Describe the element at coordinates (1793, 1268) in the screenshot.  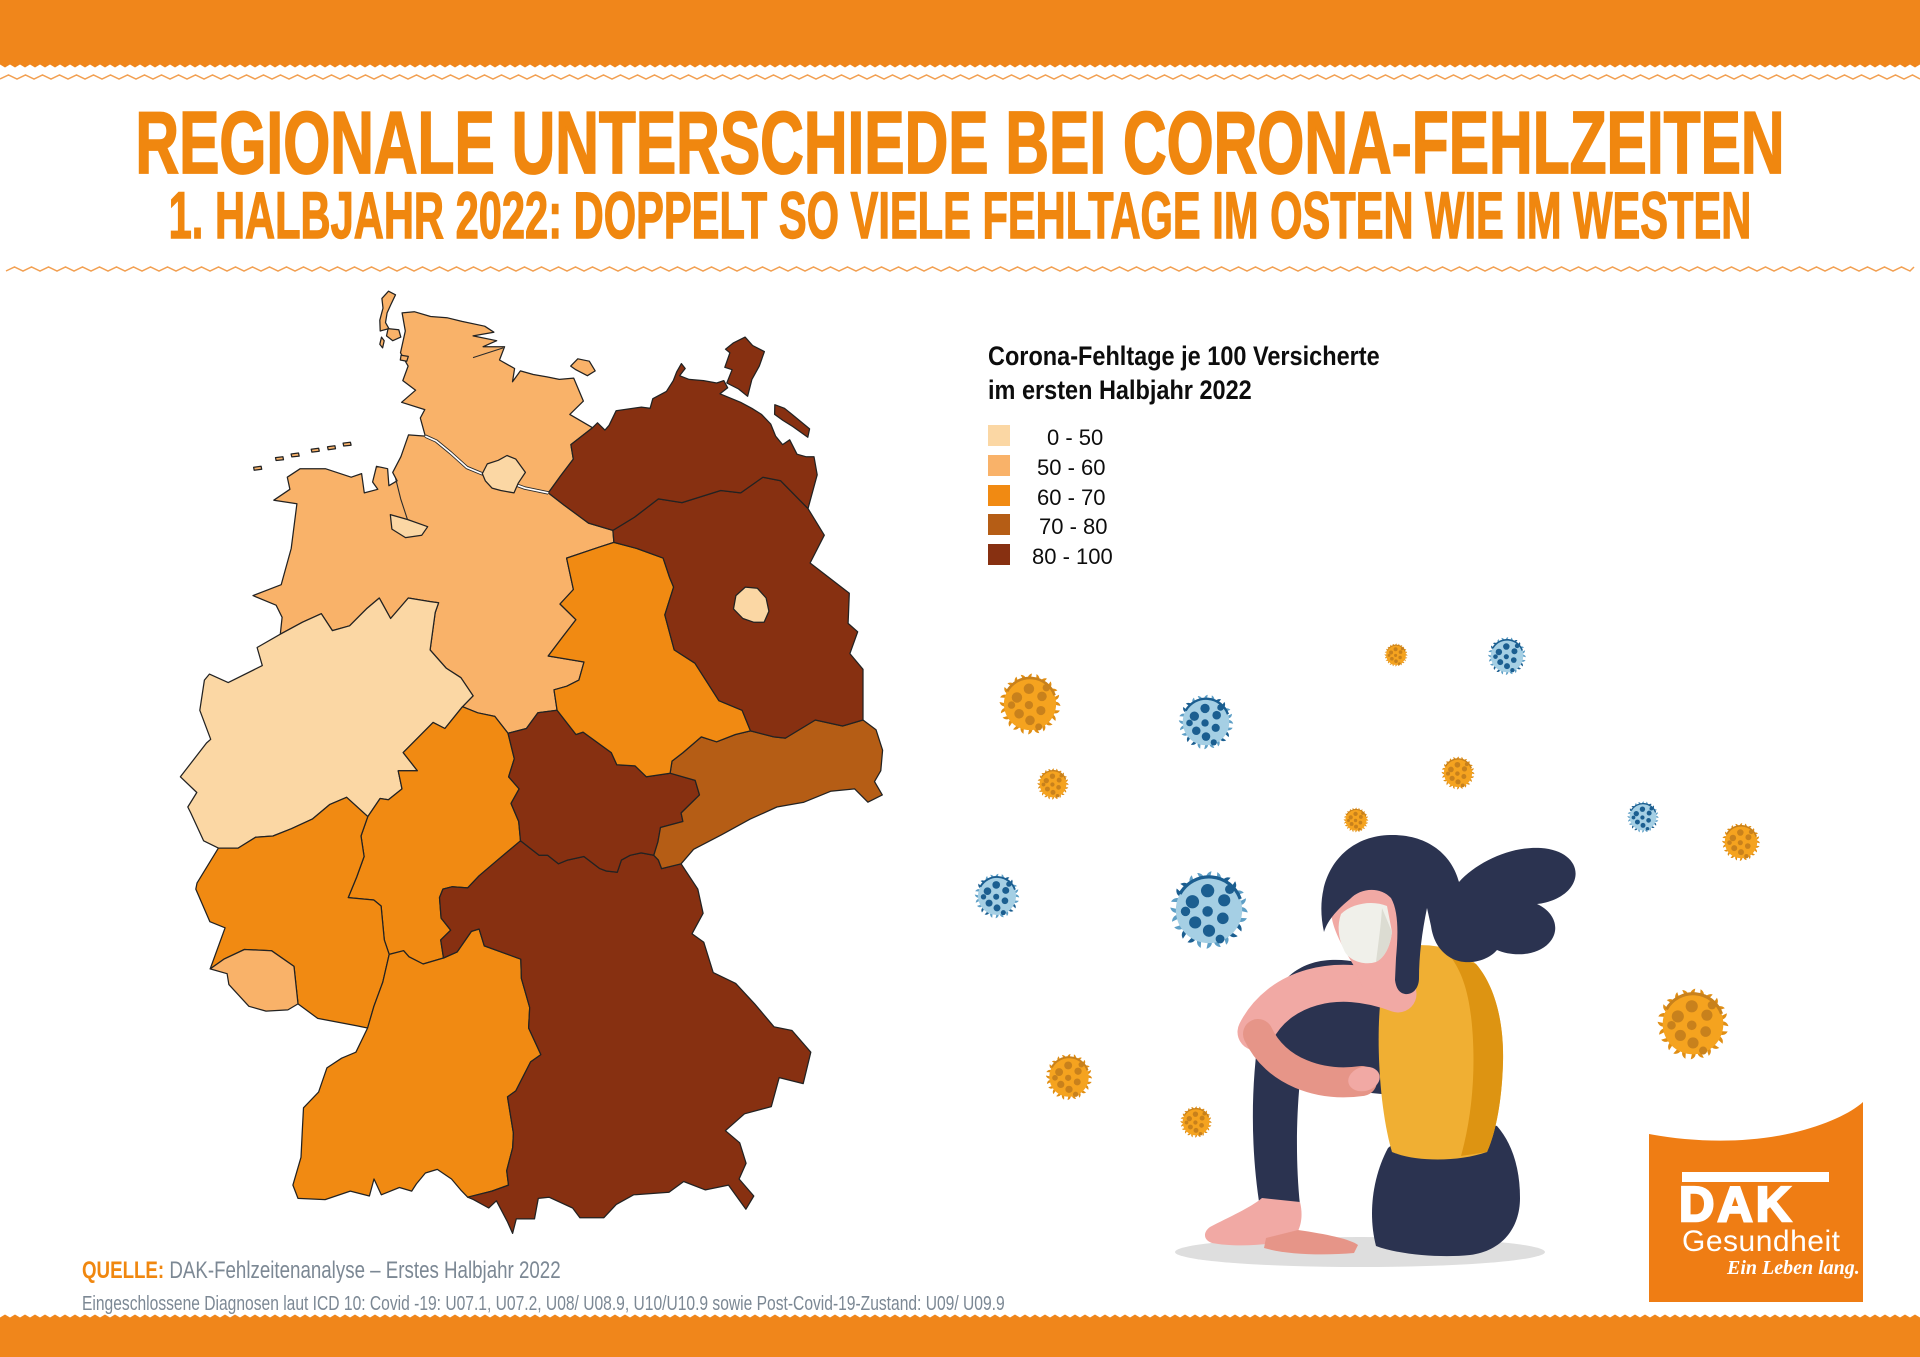
I see `svg-text: Ein Leben lang.` at that location.